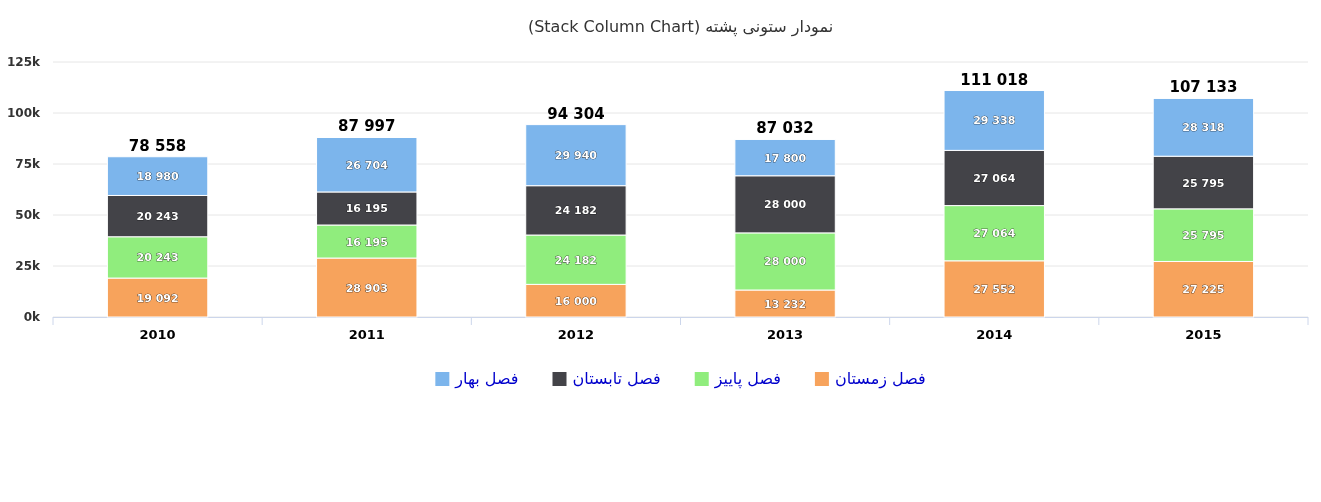 The image size is (1321, 502). I want to click on data-label: 27 552, so click(994, 289).